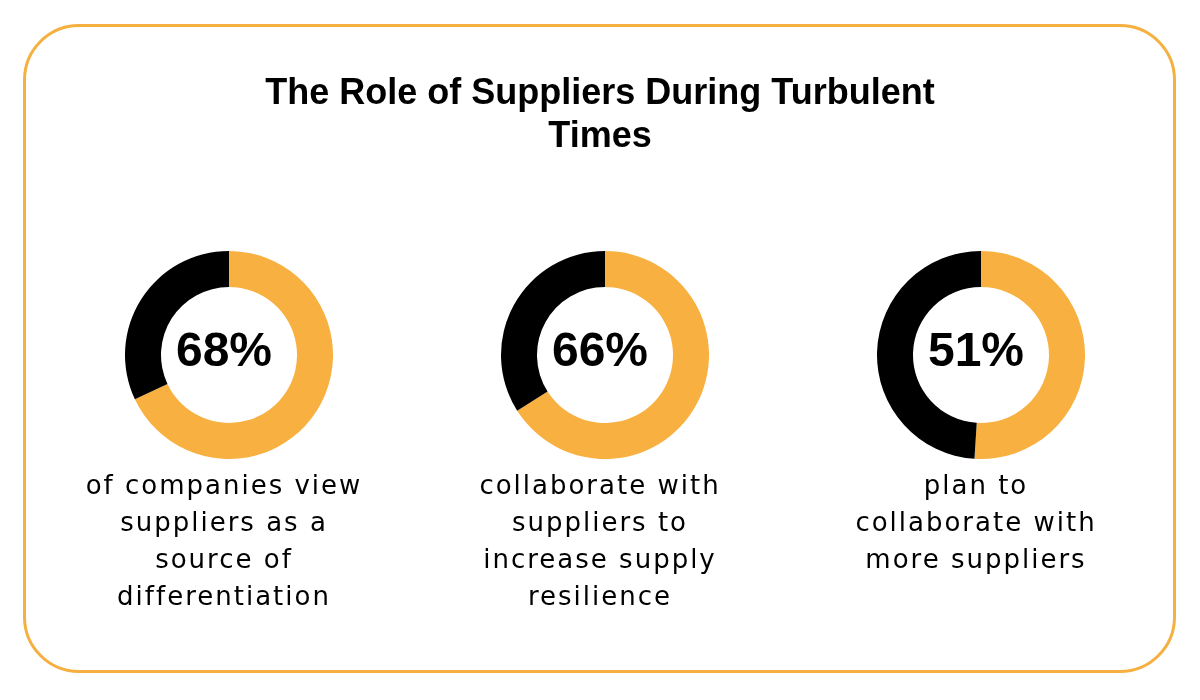 This screenshot has width=1200, height=700. I want to click on text: collaborate with suppliers to increase supply resilience, so click(600, 540).